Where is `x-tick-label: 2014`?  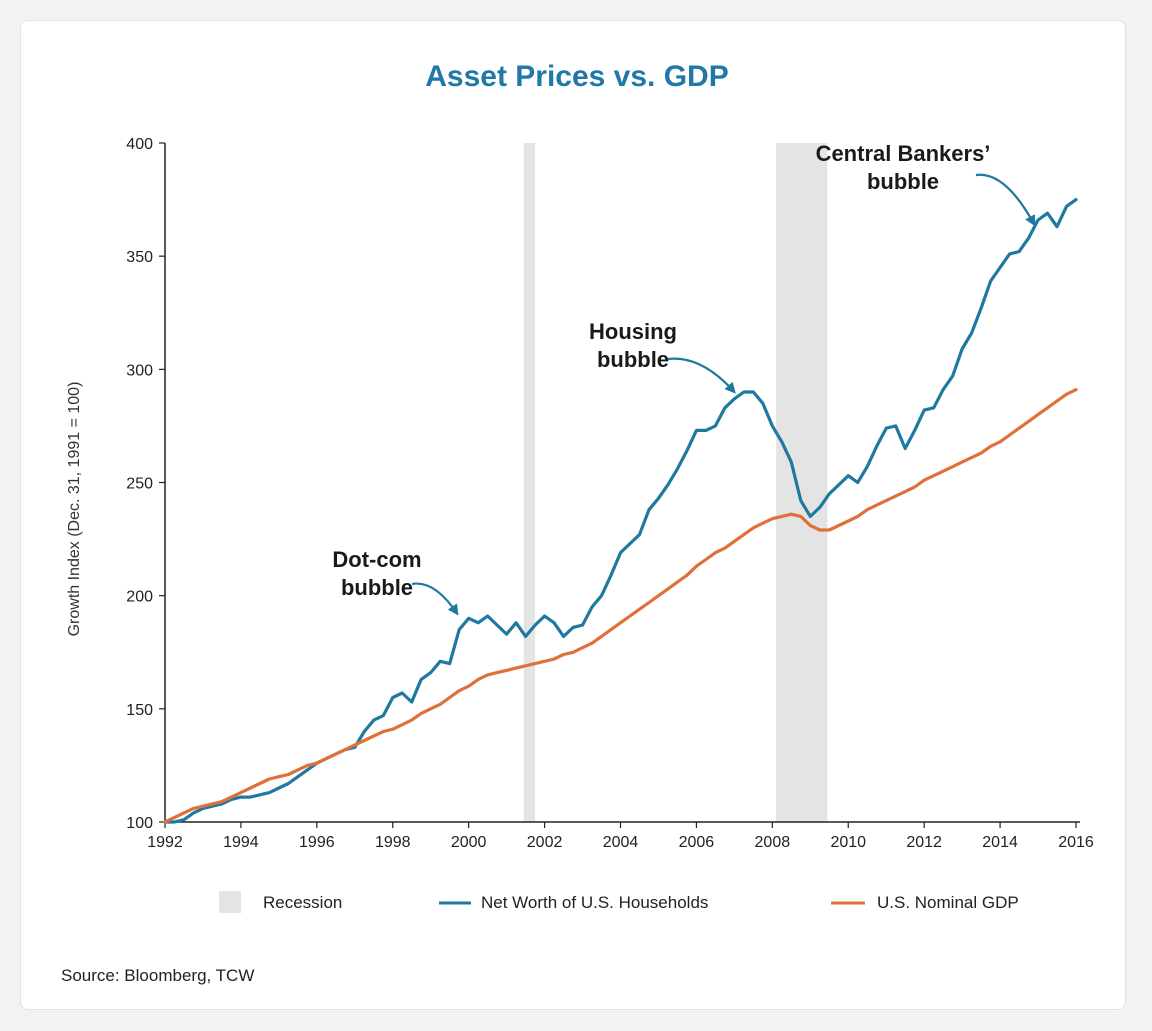
x-tick-label: 2014 is located at coordinates (1000, 842).